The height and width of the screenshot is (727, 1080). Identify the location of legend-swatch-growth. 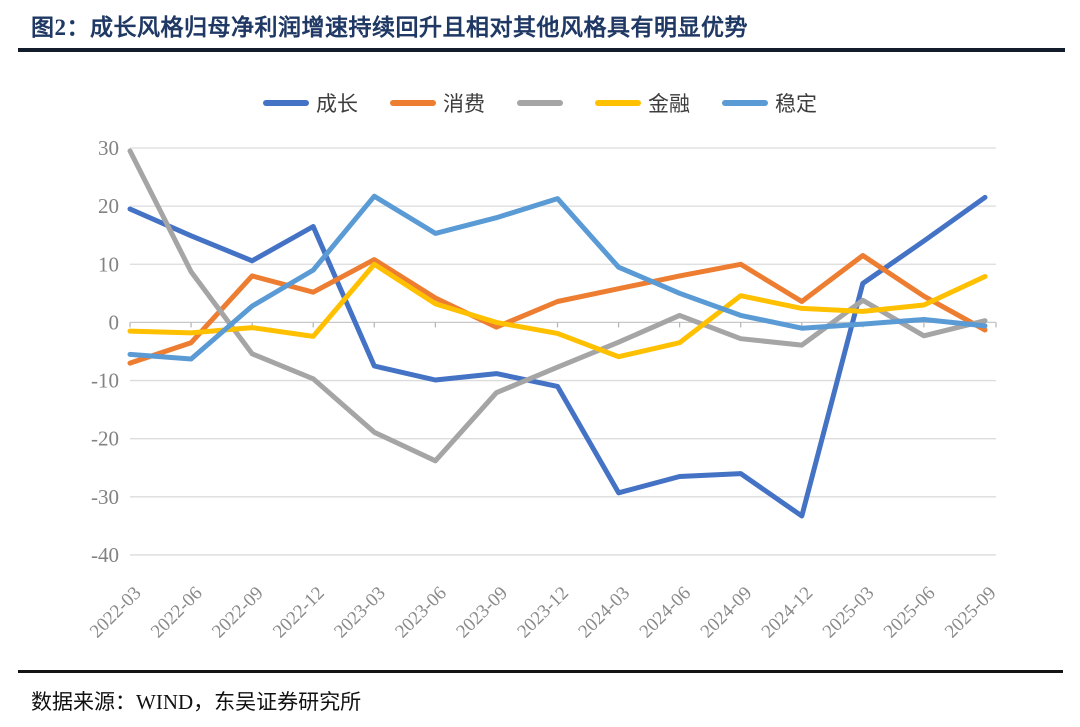
(286, 103).